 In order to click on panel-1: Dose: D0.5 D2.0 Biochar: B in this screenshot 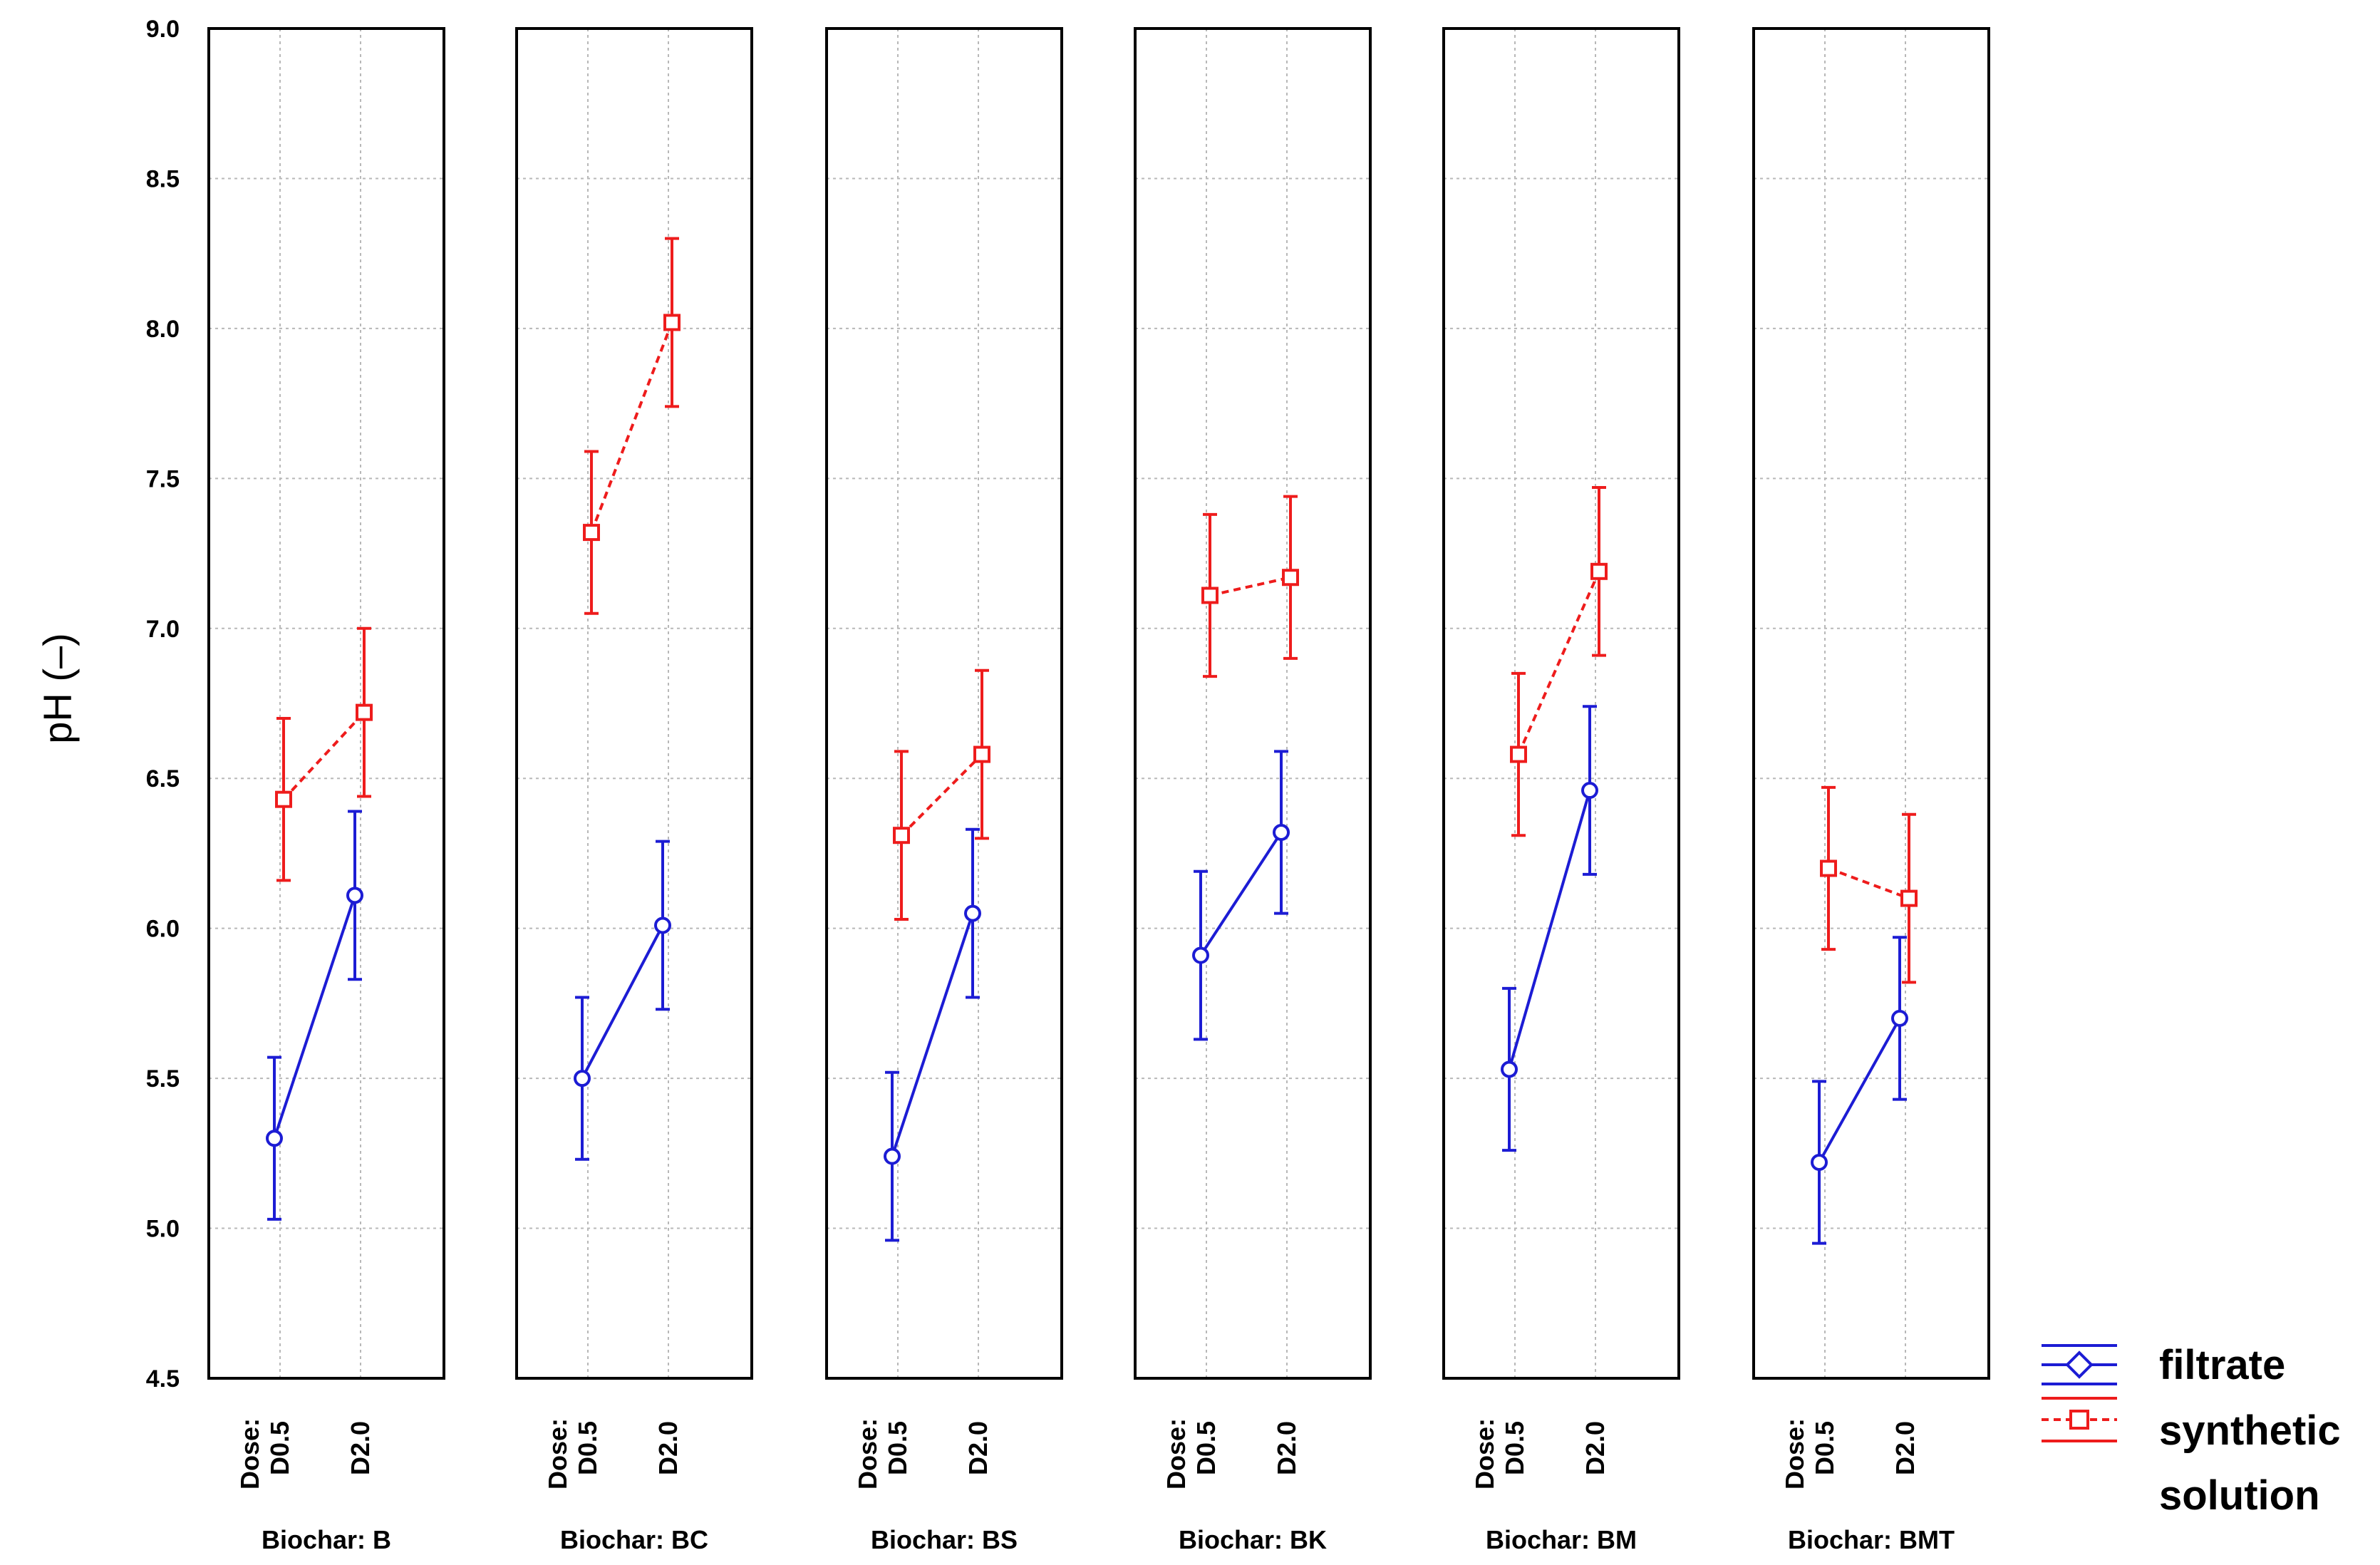, I will do `click(326, 790)`.